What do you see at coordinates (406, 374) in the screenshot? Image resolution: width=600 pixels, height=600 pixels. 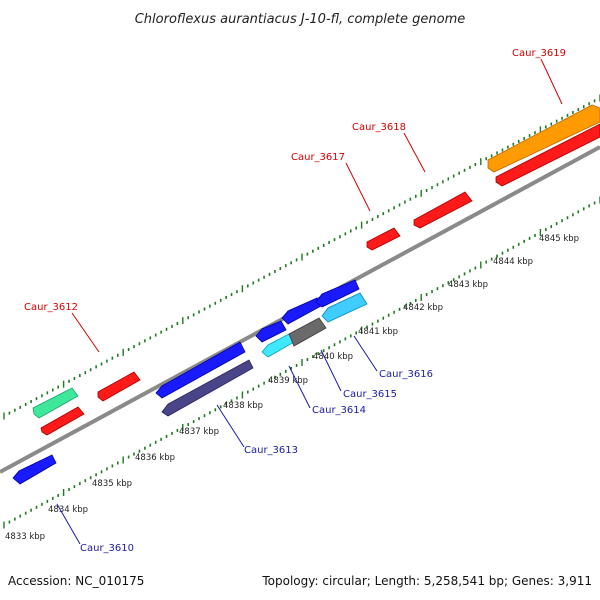 I see `gene-label-caur-3616: Caur_3616` at bounding box center [406, 374].